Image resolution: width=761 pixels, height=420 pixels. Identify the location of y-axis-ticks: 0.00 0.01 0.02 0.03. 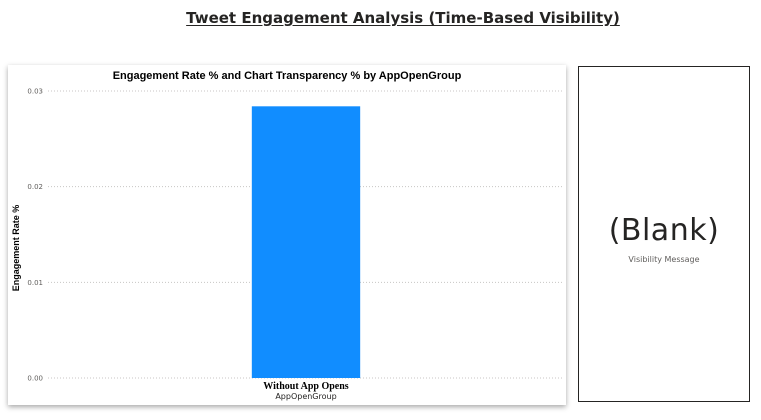
(35, 235).